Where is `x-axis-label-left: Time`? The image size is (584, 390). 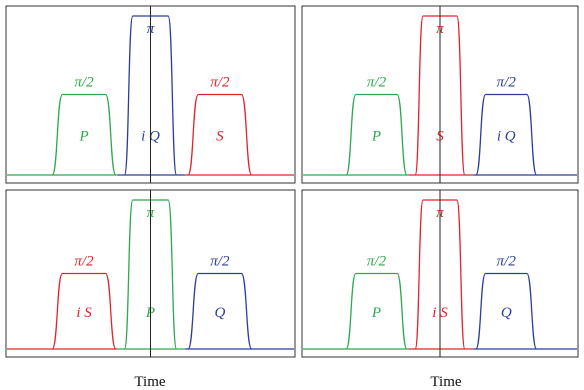
x-axis-label-left: Time is located at coordinates (149, 382).